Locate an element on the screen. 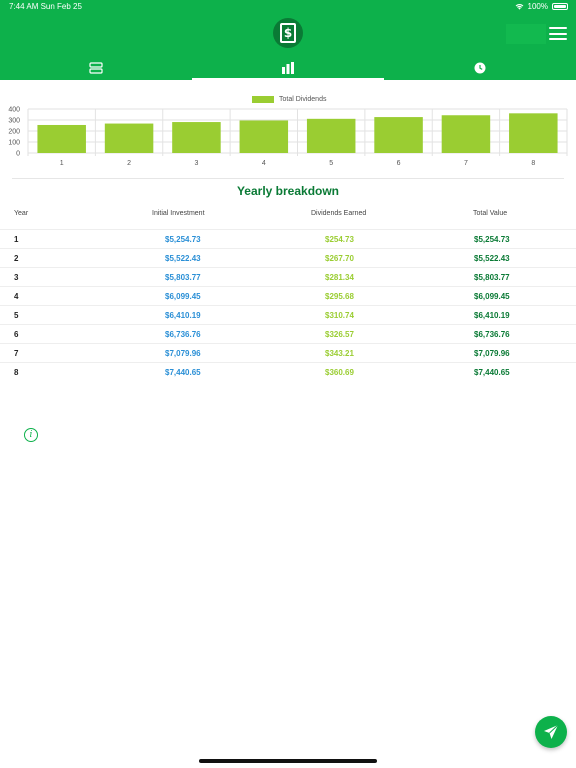  total-value-cell: $5,254.73 is located at coordinates (492, 239).